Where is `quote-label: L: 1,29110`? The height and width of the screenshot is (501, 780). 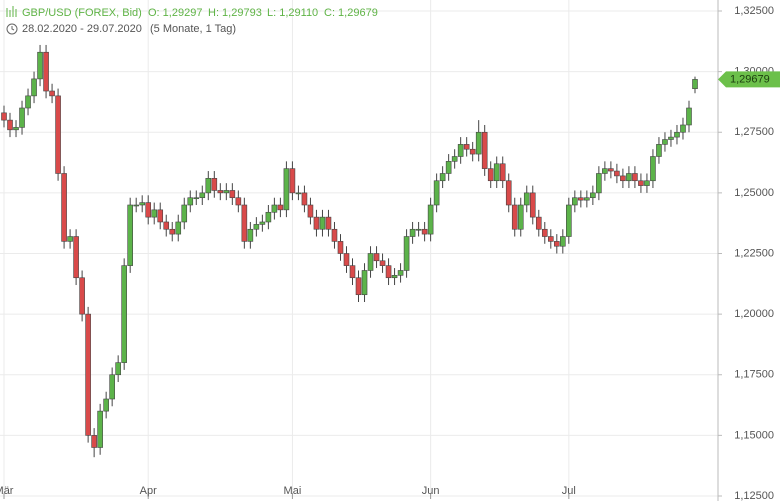 quote-label: L: 1,29110 is located at coordinates (292, 13).